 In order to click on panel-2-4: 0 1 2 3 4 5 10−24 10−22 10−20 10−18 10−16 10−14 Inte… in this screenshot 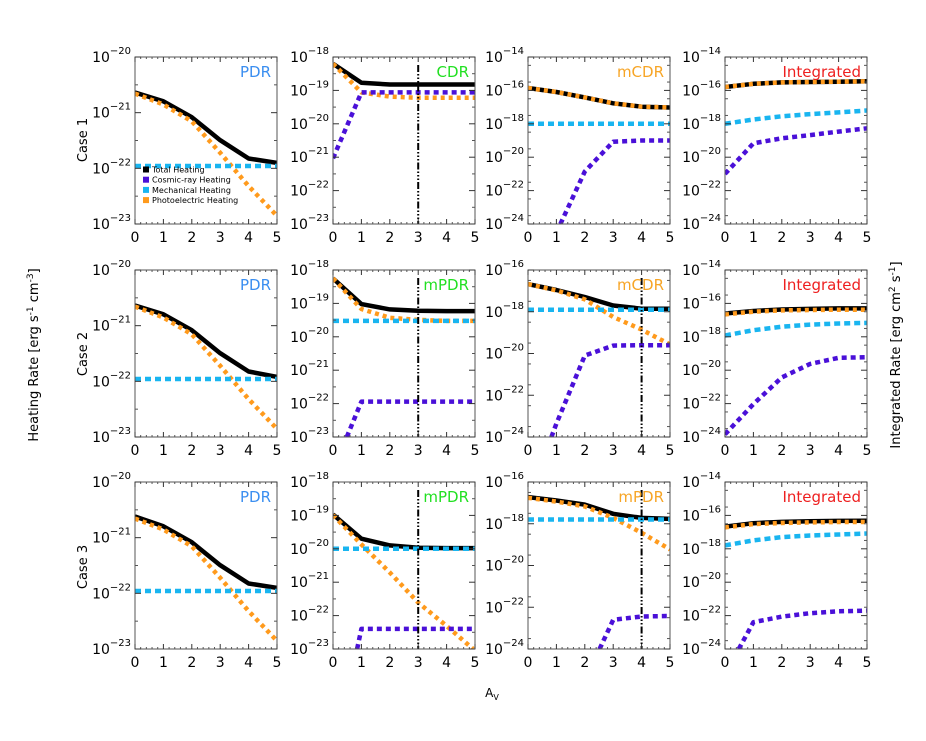, I will do `click(776, 359)`.